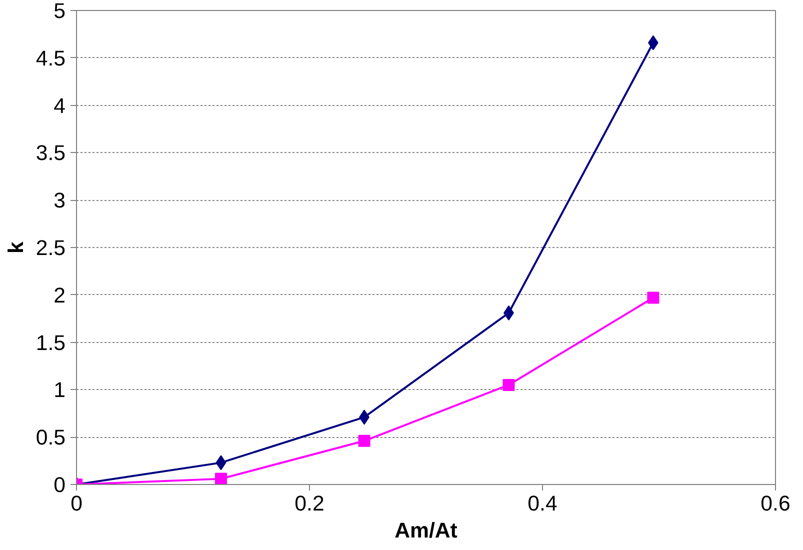 This screenshot has width=803, height=550. Describe the element at coordinates (309, 504) in the screenshot. I see `x-tick-label: 0.2` at that location.